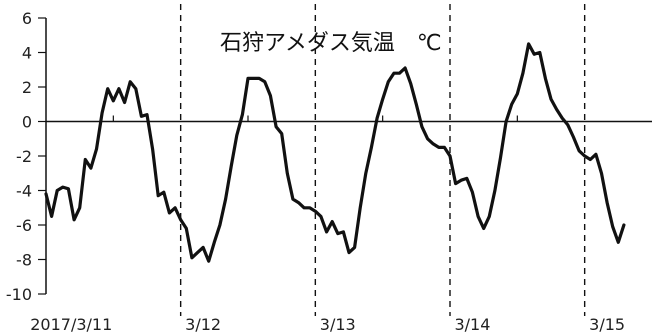  Describe the element at coordinates (27, 122) in the screenshot. I see `y-tick-label: 0` at that location.